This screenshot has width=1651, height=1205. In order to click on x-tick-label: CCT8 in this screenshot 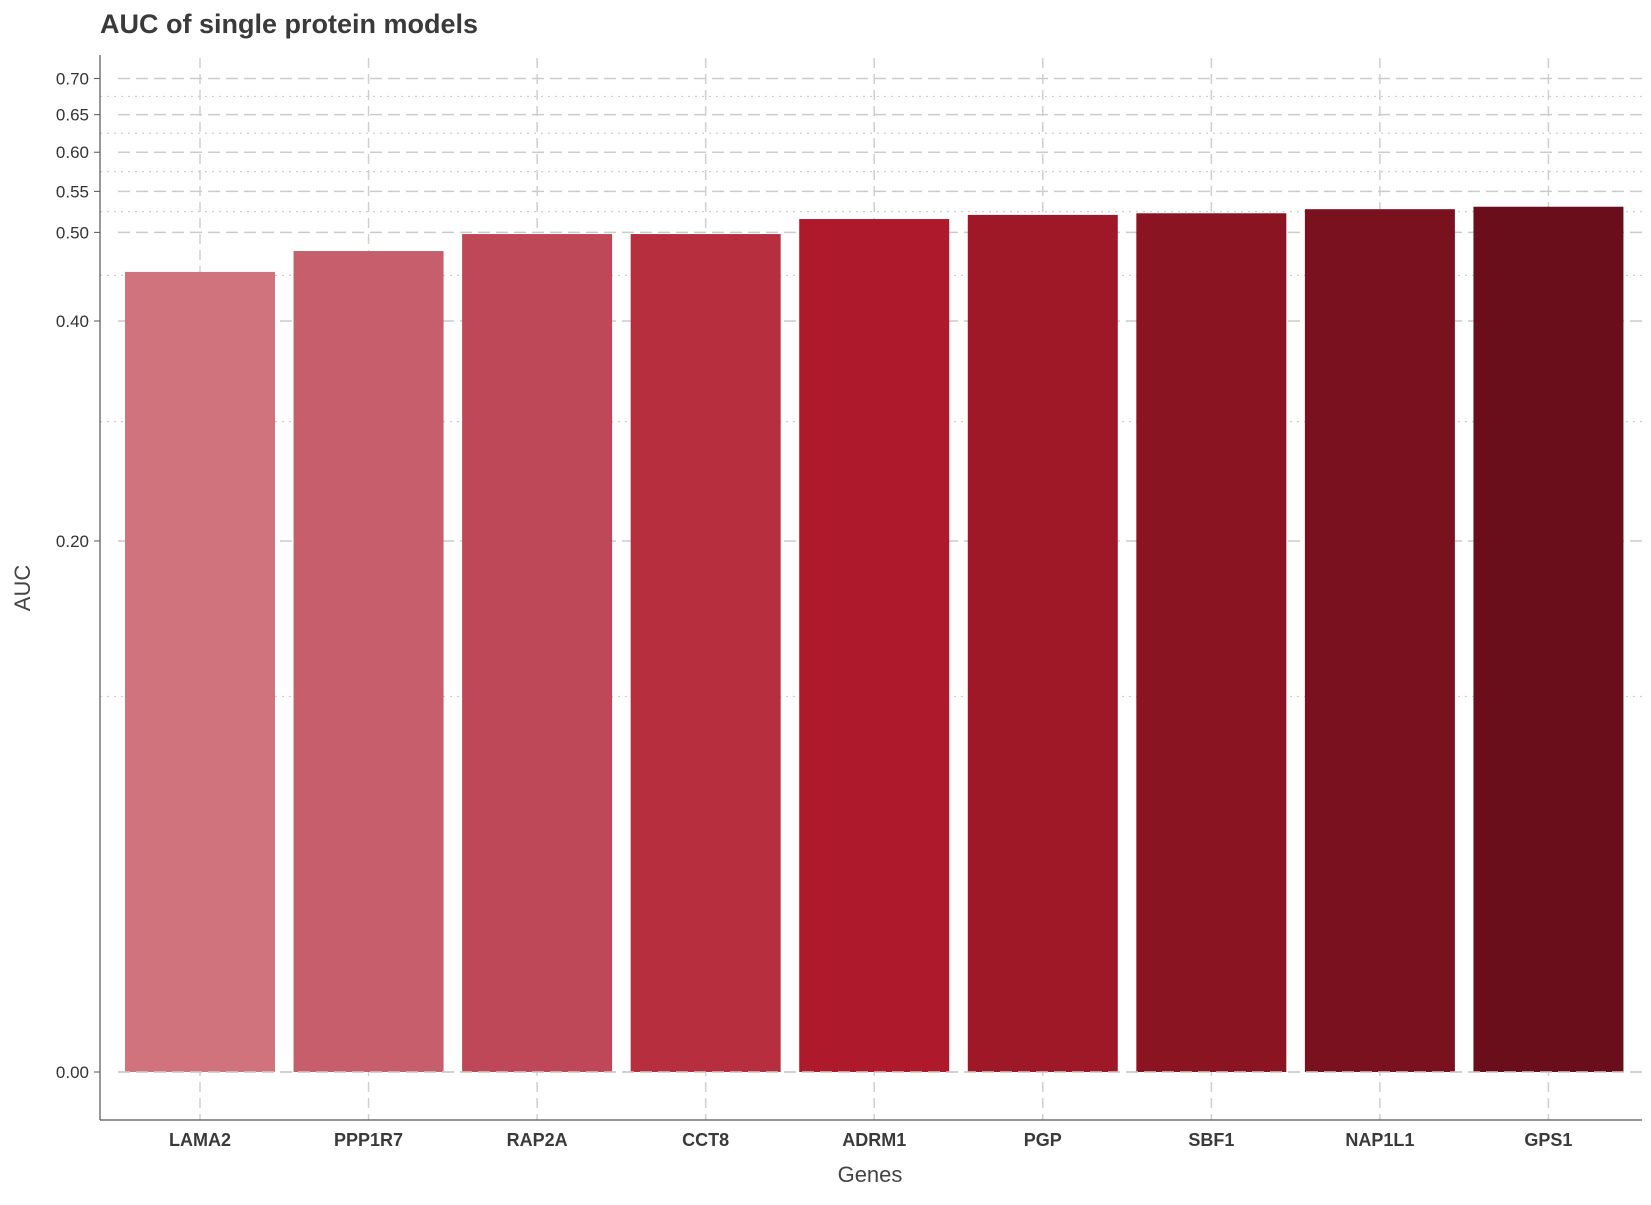, I will do `click(705, 1140)`.